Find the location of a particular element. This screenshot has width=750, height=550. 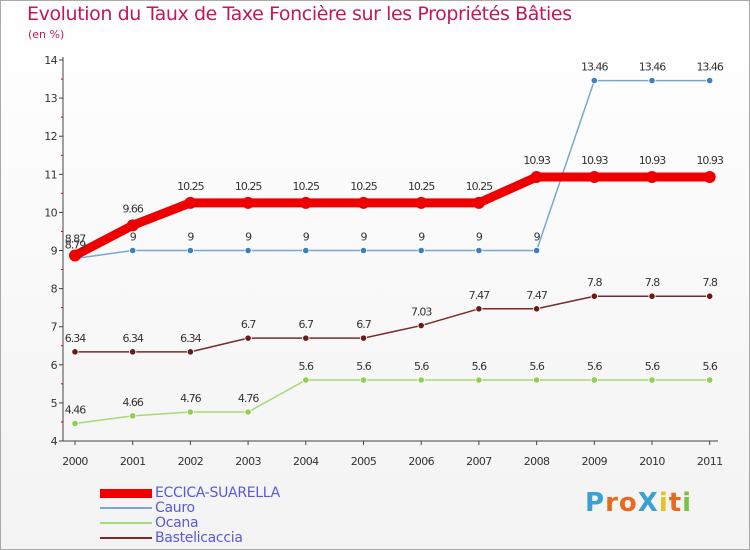

data-label: 4.76 is located at coordinates (248, 398).